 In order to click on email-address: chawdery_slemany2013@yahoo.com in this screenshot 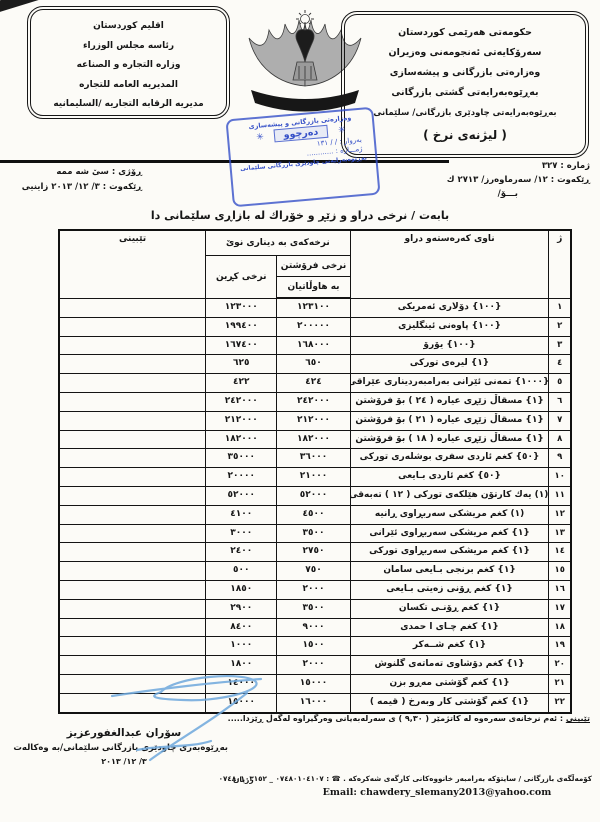, I will do `click(456, 792)`.